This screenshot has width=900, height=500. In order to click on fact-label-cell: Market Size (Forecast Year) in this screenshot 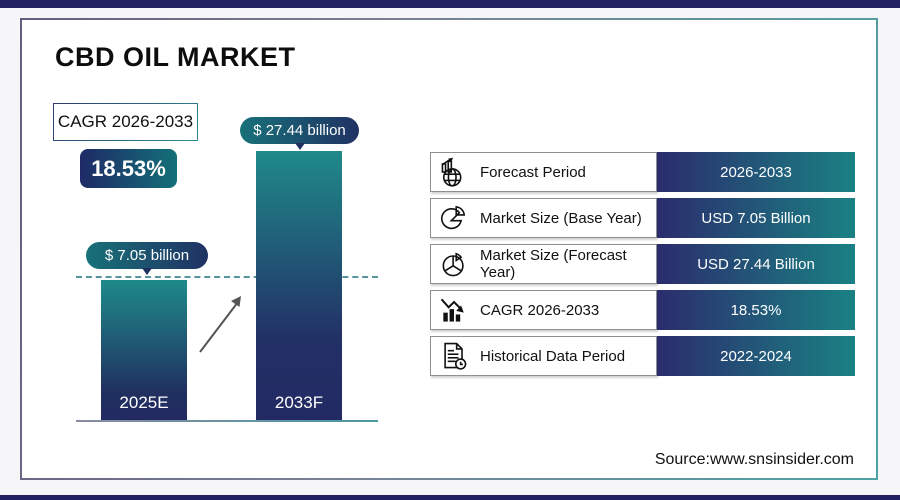, I will do `click(543, 264)`.